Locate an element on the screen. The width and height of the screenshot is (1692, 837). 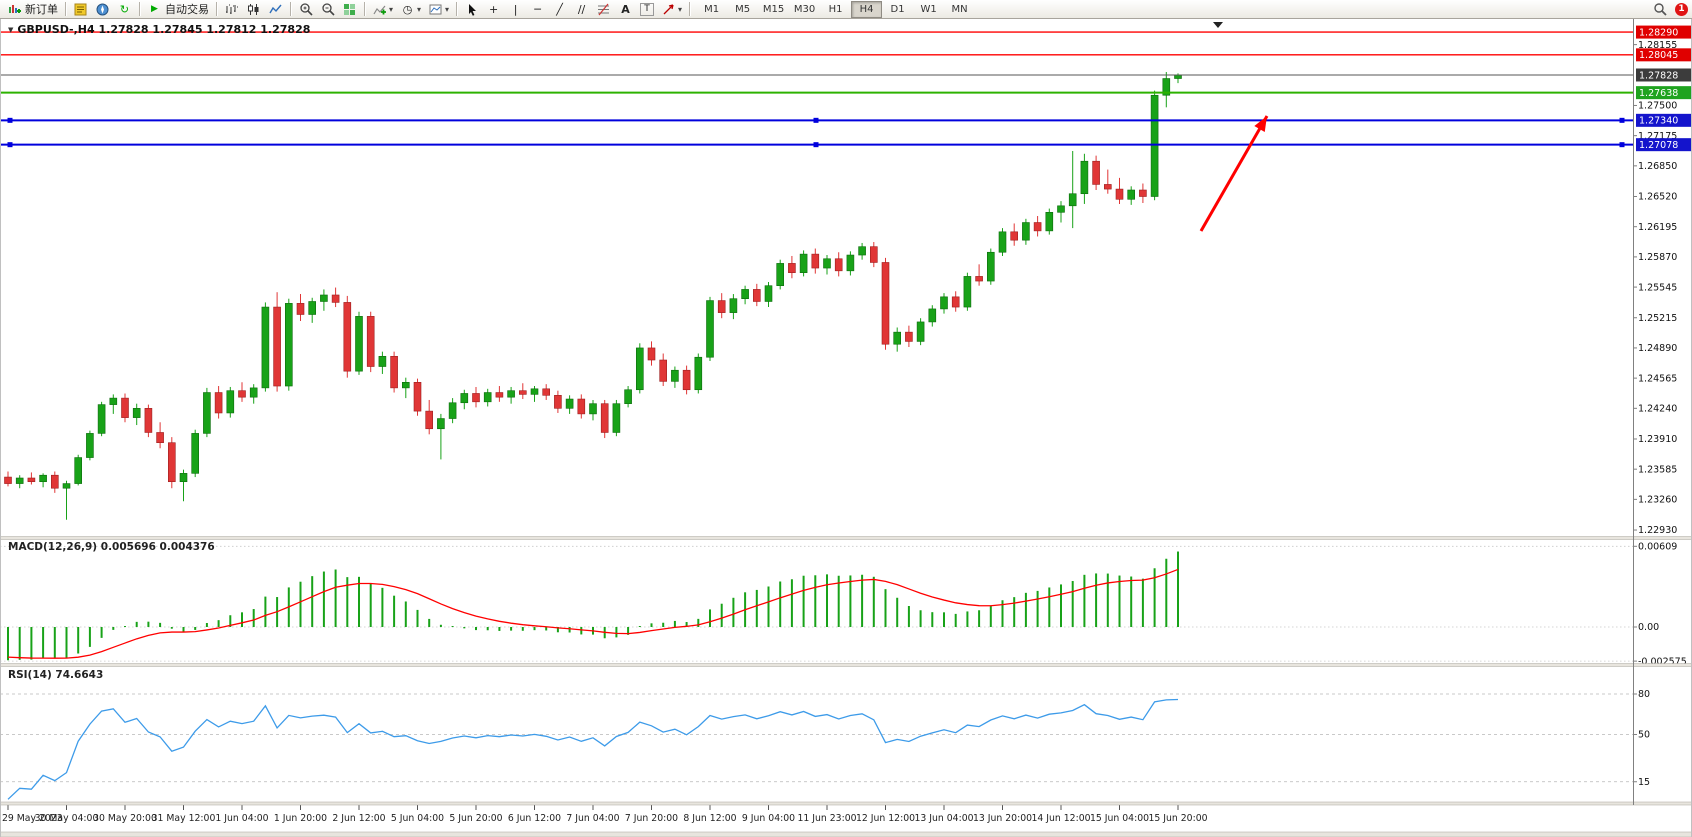
price-axis-label: 1.23585 is located at coordinates (1657, 469).